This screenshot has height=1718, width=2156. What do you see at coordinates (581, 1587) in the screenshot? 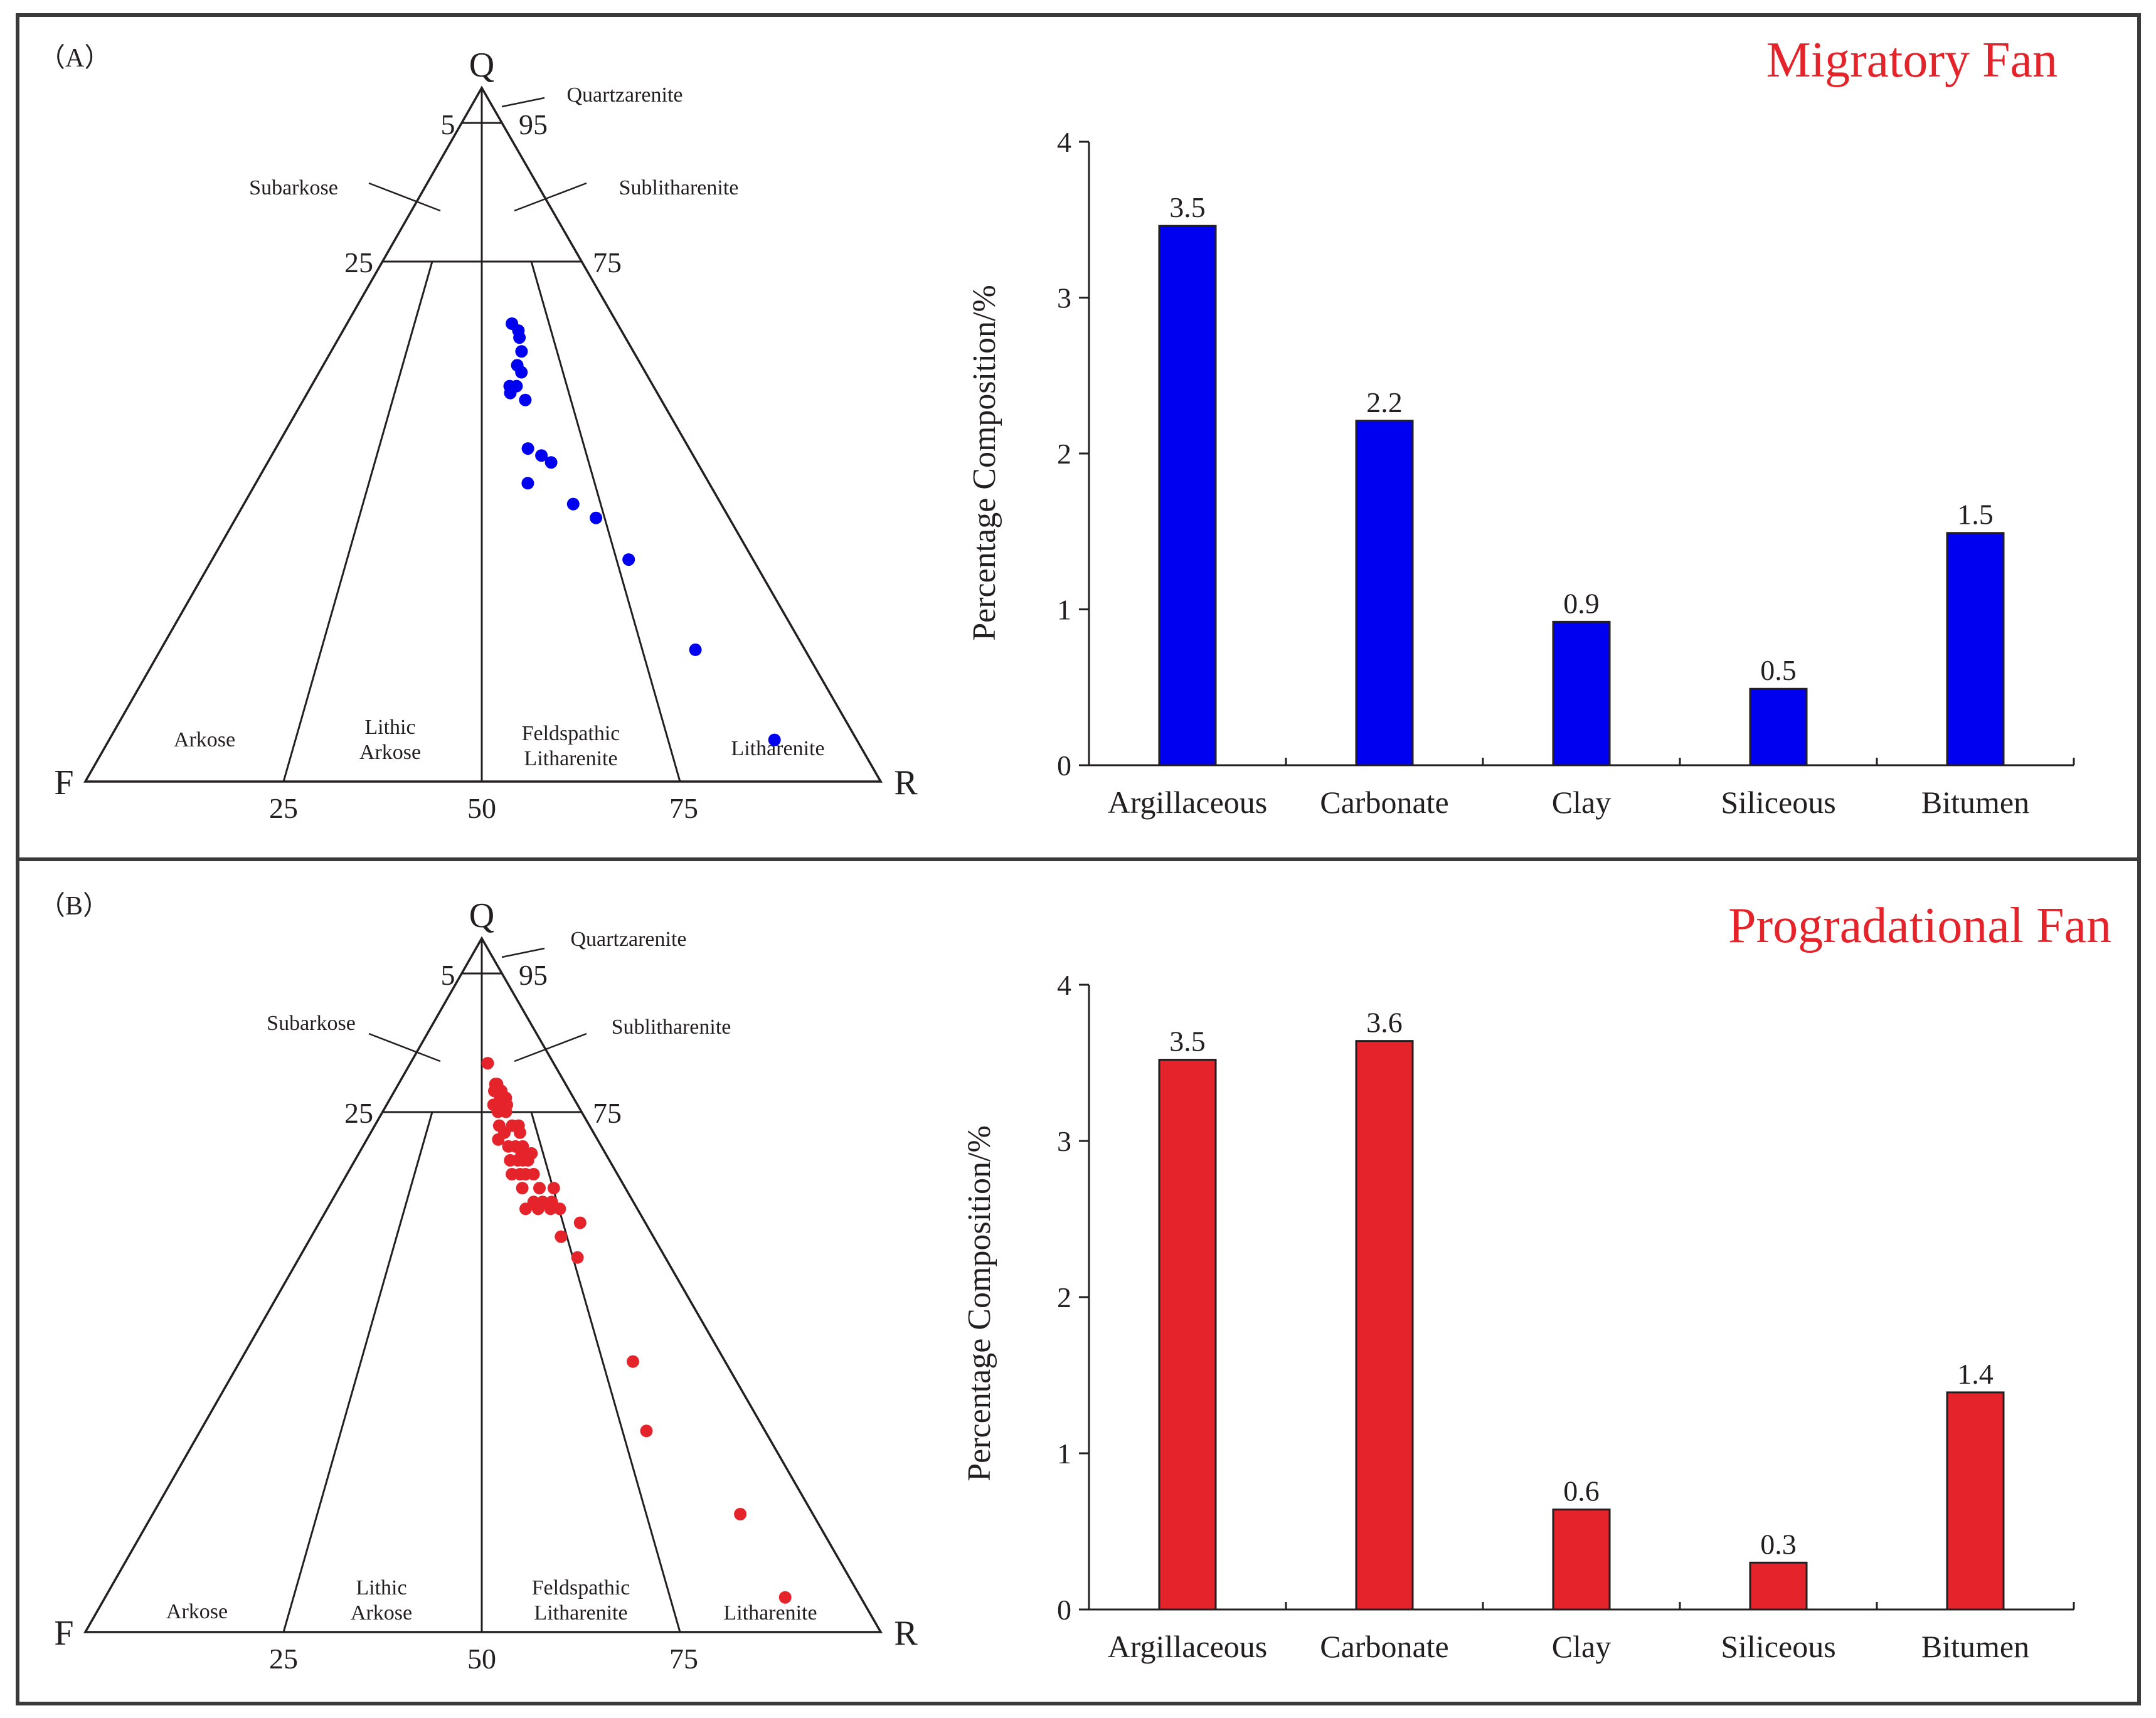
I see `field-feldspathic-litharenite-line1: Feldspathic` at bounding box center [581, 1587].